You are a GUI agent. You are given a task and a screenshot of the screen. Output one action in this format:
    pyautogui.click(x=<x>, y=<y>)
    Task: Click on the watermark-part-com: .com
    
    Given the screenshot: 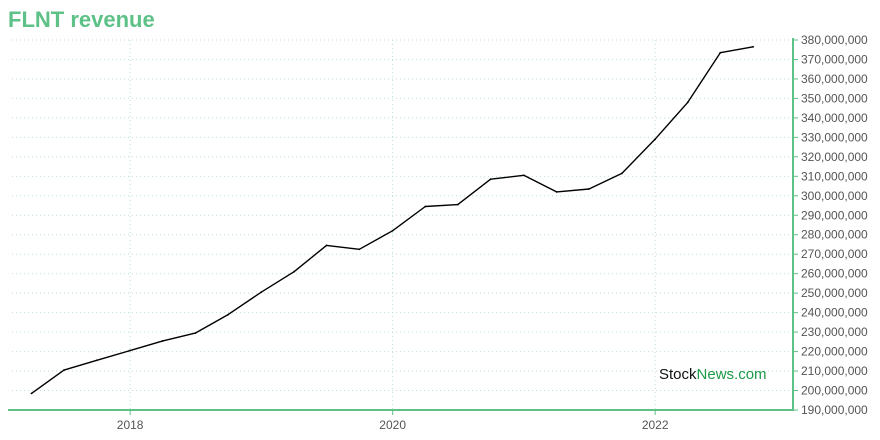 What is the action you would take?
    pyautogui.click(x=750, y=374)
    